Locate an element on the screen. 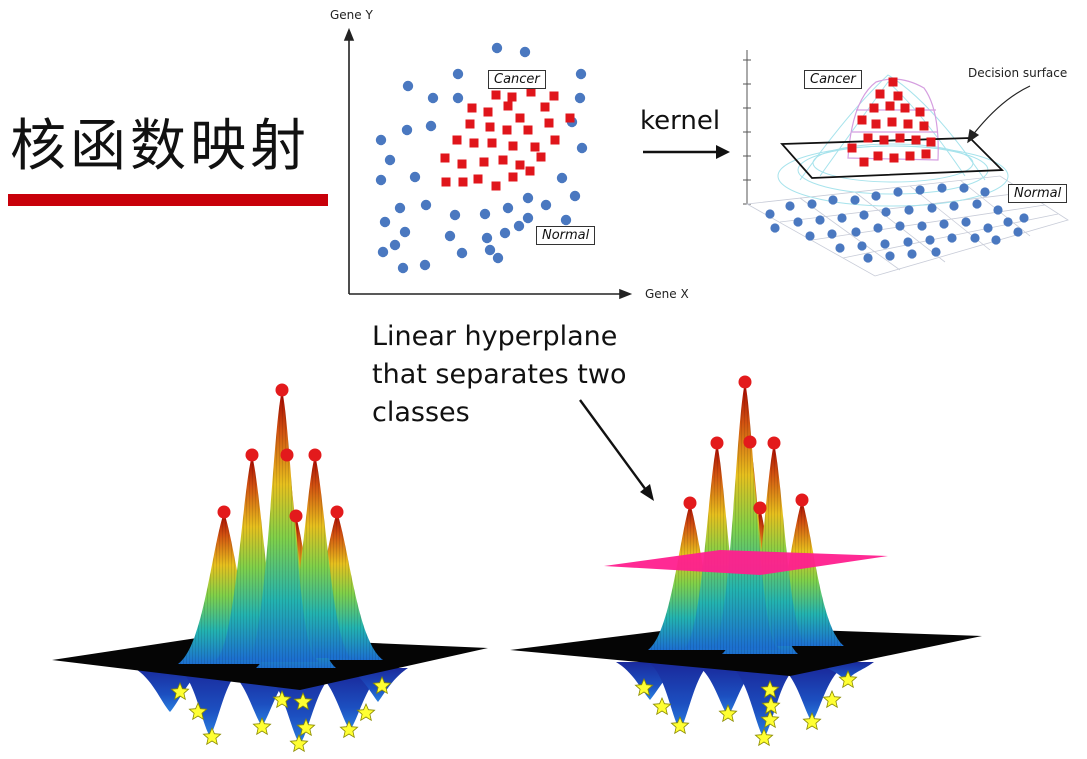 The height and width of the screenshot is (759, 1087). surface-mesh is located at coordinates (745, 515).